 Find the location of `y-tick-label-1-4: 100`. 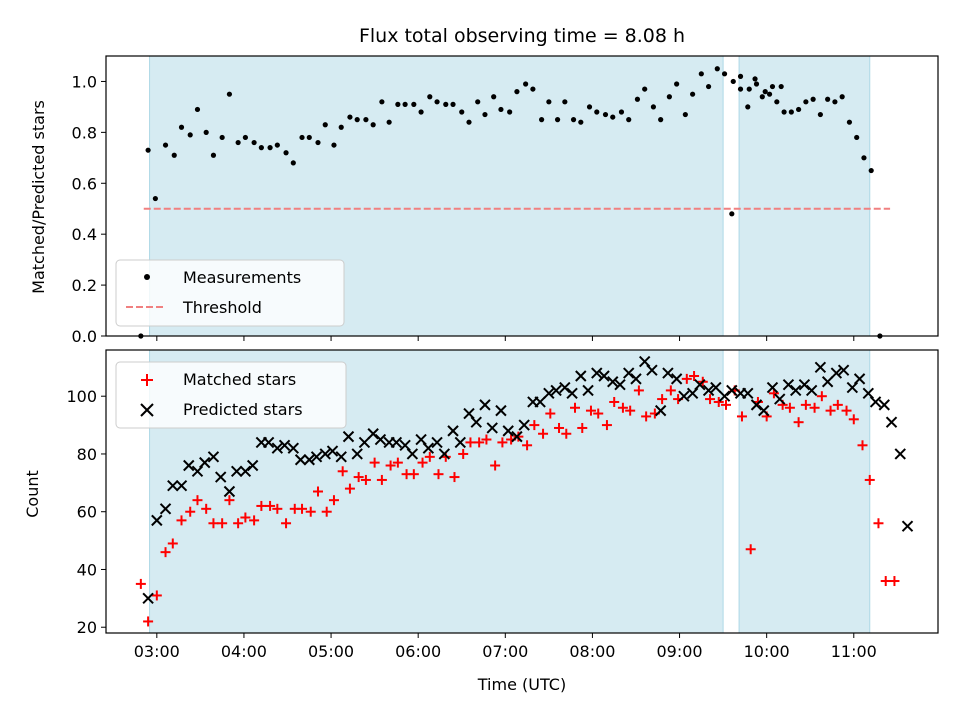

y-tick-label-1-4: 100 is located at coordinates (81, 396).